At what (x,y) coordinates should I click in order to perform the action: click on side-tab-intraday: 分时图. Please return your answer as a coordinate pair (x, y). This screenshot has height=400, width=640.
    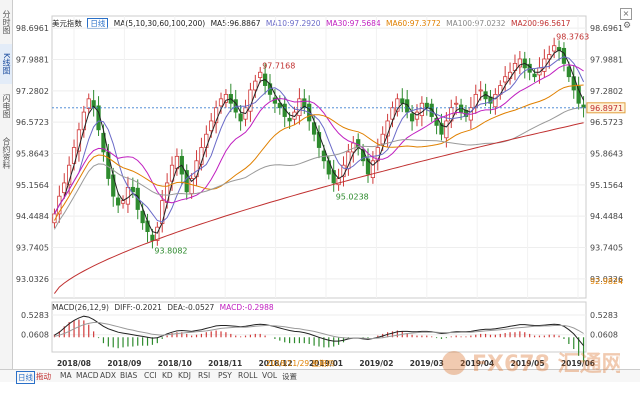
    Looking at the image, I should click on (6, 22).